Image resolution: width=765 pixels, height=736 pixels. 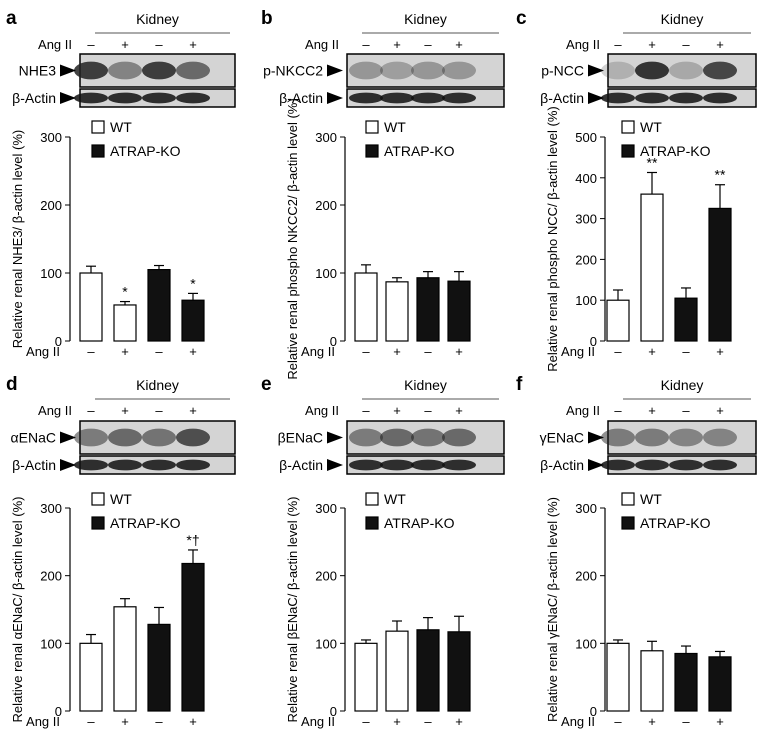 I want to click on blot-panel, so click(x=425, y=70).